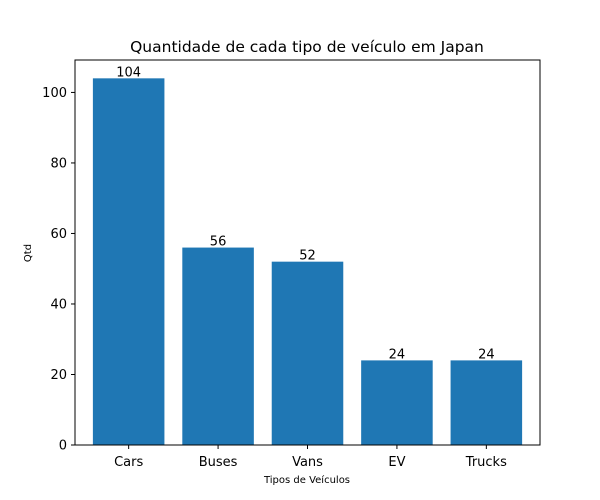 Image resolution: width=600 pixels, height=500 pixels. Describe the element at coordinates (486, 354) in the screenshot. I see `data-label-trucks: 24` at that location.